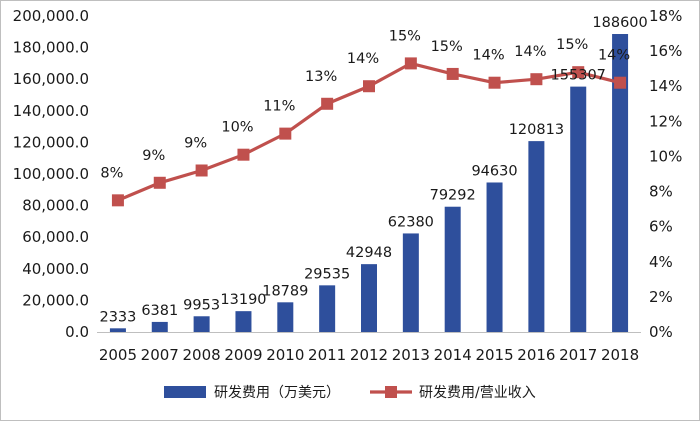 This screenshot has height=424, width=700. I want to click on bar-2008, so click(201, 324).